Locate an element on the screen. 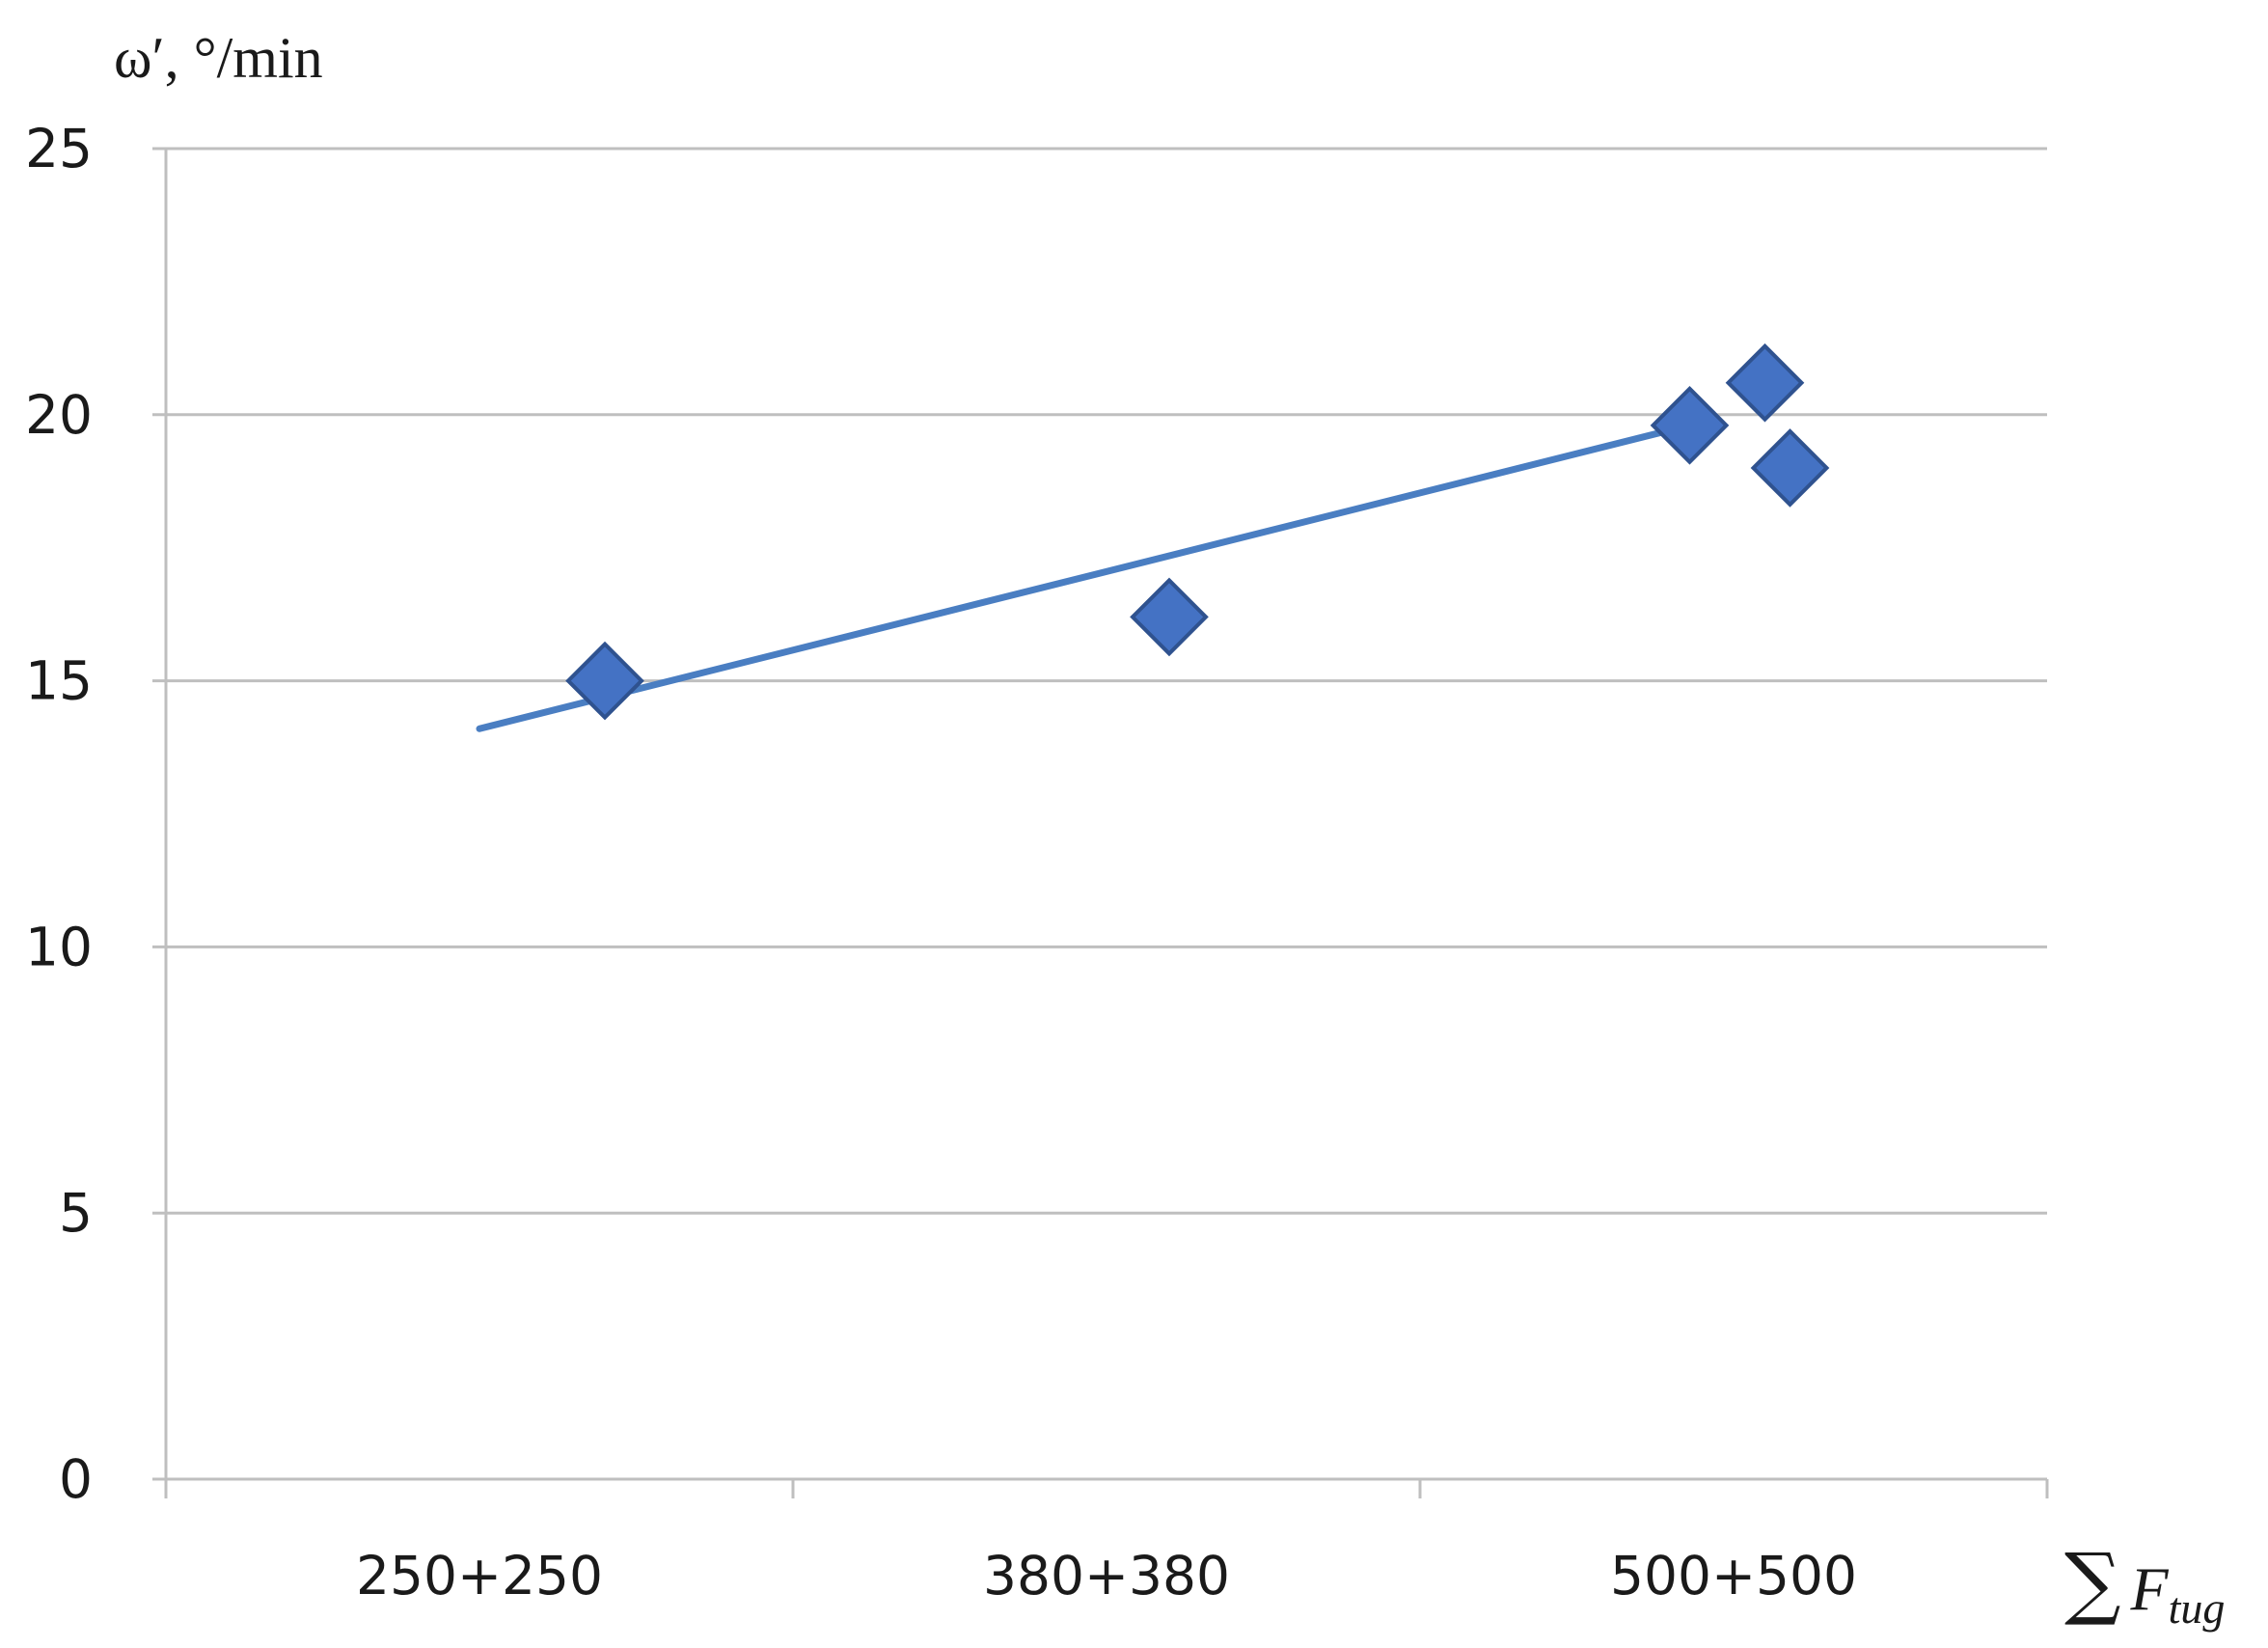  y-tick-label-20: 20 is located at coordinates (59, 415).